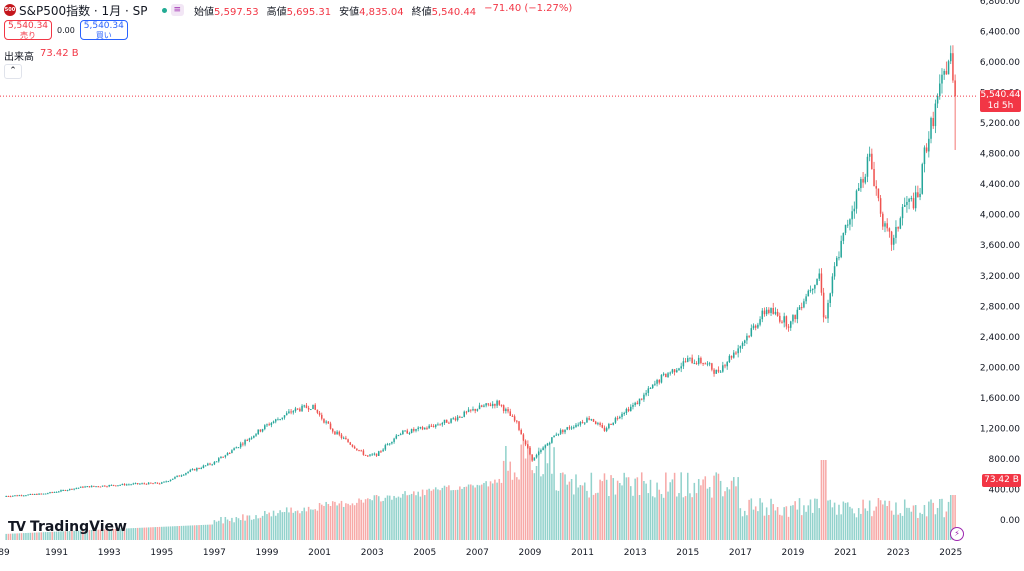 This screenshot has width=1024, height=571. What do you see at coordinates (78, 527) in the screenshot?
I see `tradingview-wordmark: TradingView` at bounding box center [78, 527].